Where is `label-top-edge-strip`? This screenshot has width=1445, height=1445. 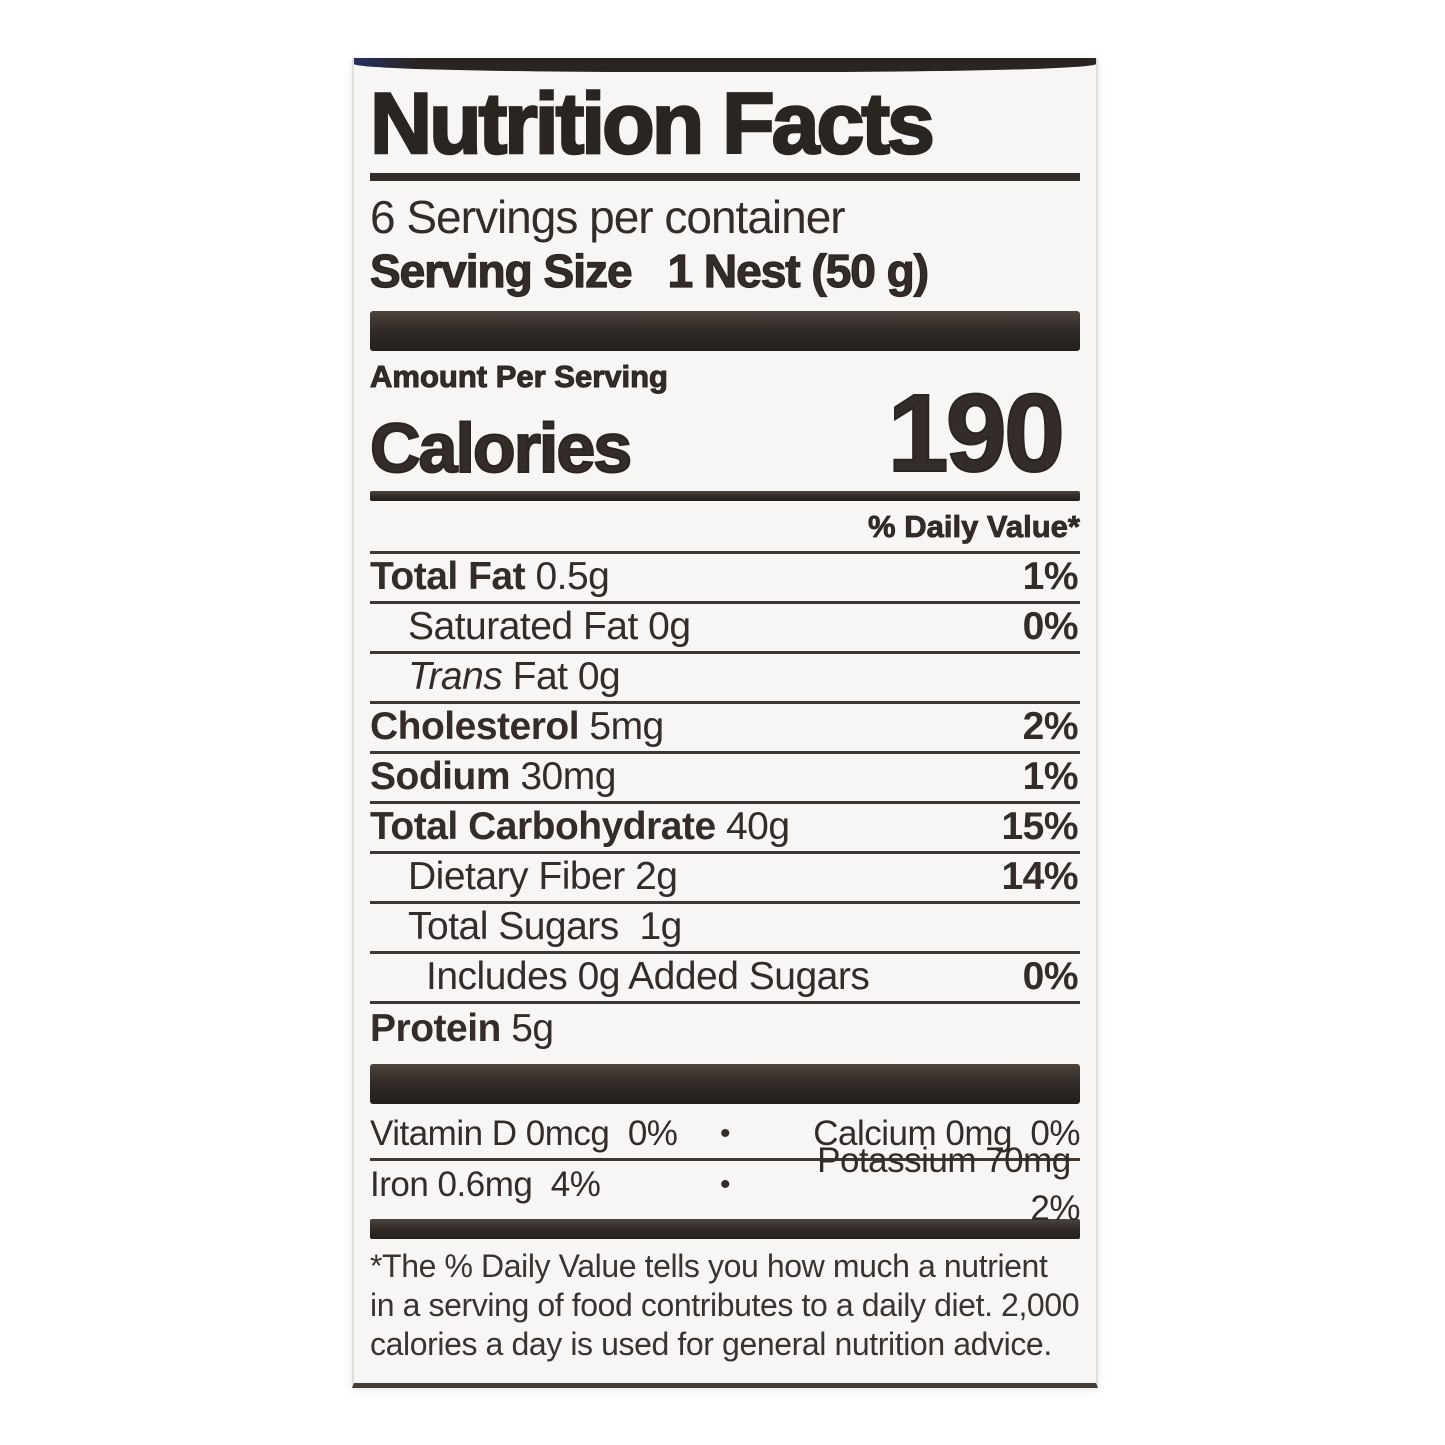
label-top-edge-strip is located at coordinates (725, 65).